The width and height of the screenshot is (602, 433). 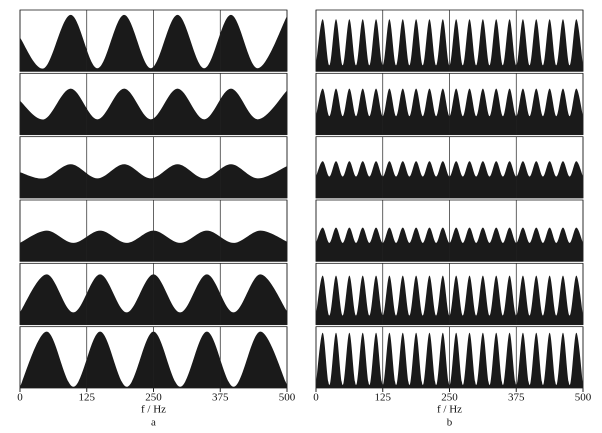 I want to click on panel-label: b, so click(x=450, y=423).